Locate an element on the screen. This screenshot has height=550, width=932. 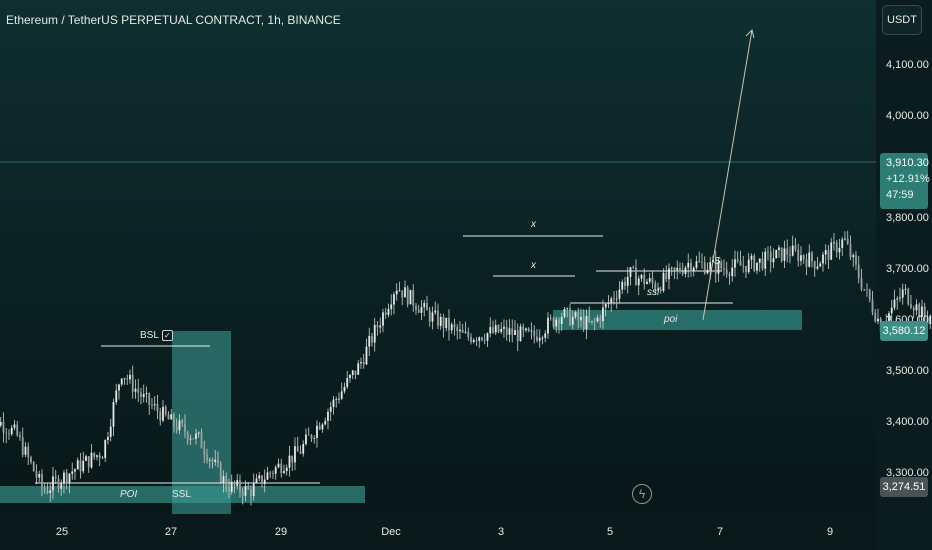
x-tick: 9 is located at coordinates (830, 532).